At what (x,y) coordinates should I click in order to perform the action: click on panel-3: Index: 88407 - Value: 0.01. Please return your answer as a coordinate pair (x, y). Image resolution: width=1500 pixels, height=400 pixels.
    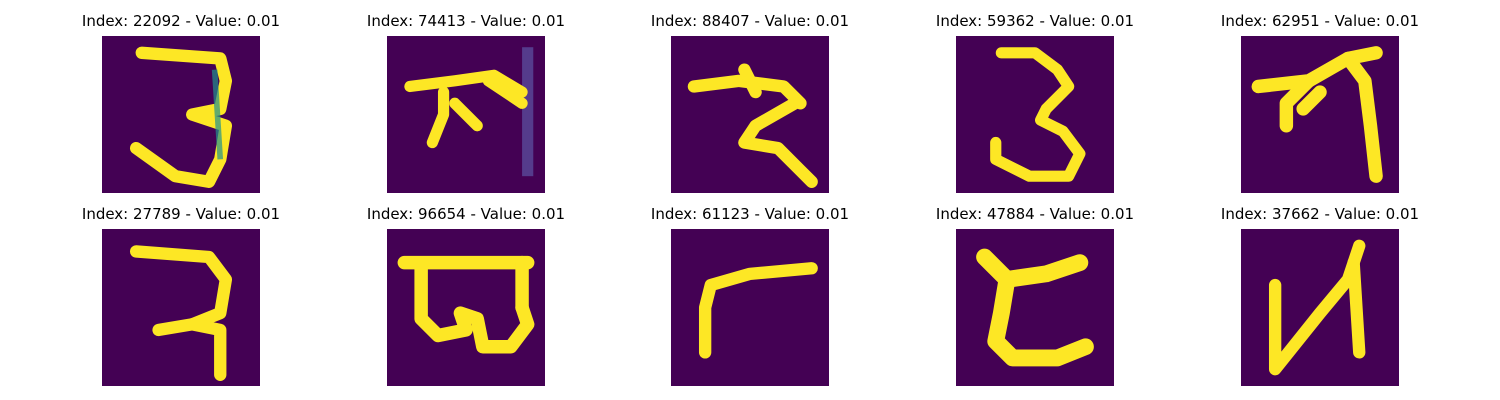
    Looking at the image, I should click on (750, 102).